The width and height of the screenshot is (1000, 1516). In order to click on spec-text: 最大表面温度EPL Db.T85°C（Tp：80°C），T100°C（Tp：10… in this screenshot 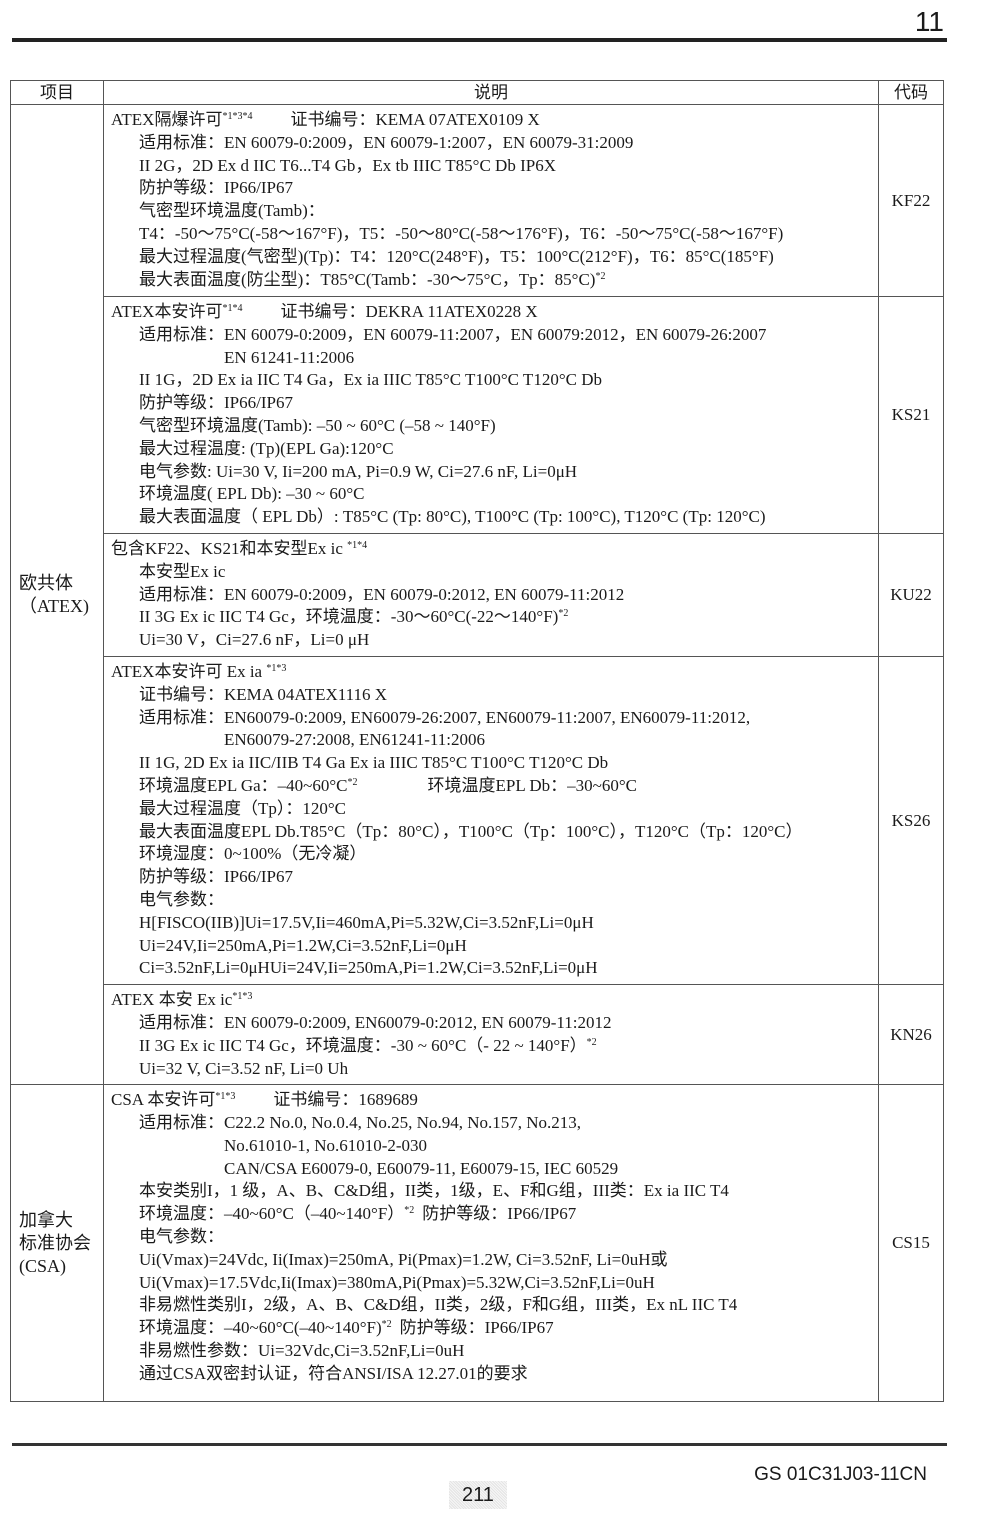, I will do `click(471, 831)`.